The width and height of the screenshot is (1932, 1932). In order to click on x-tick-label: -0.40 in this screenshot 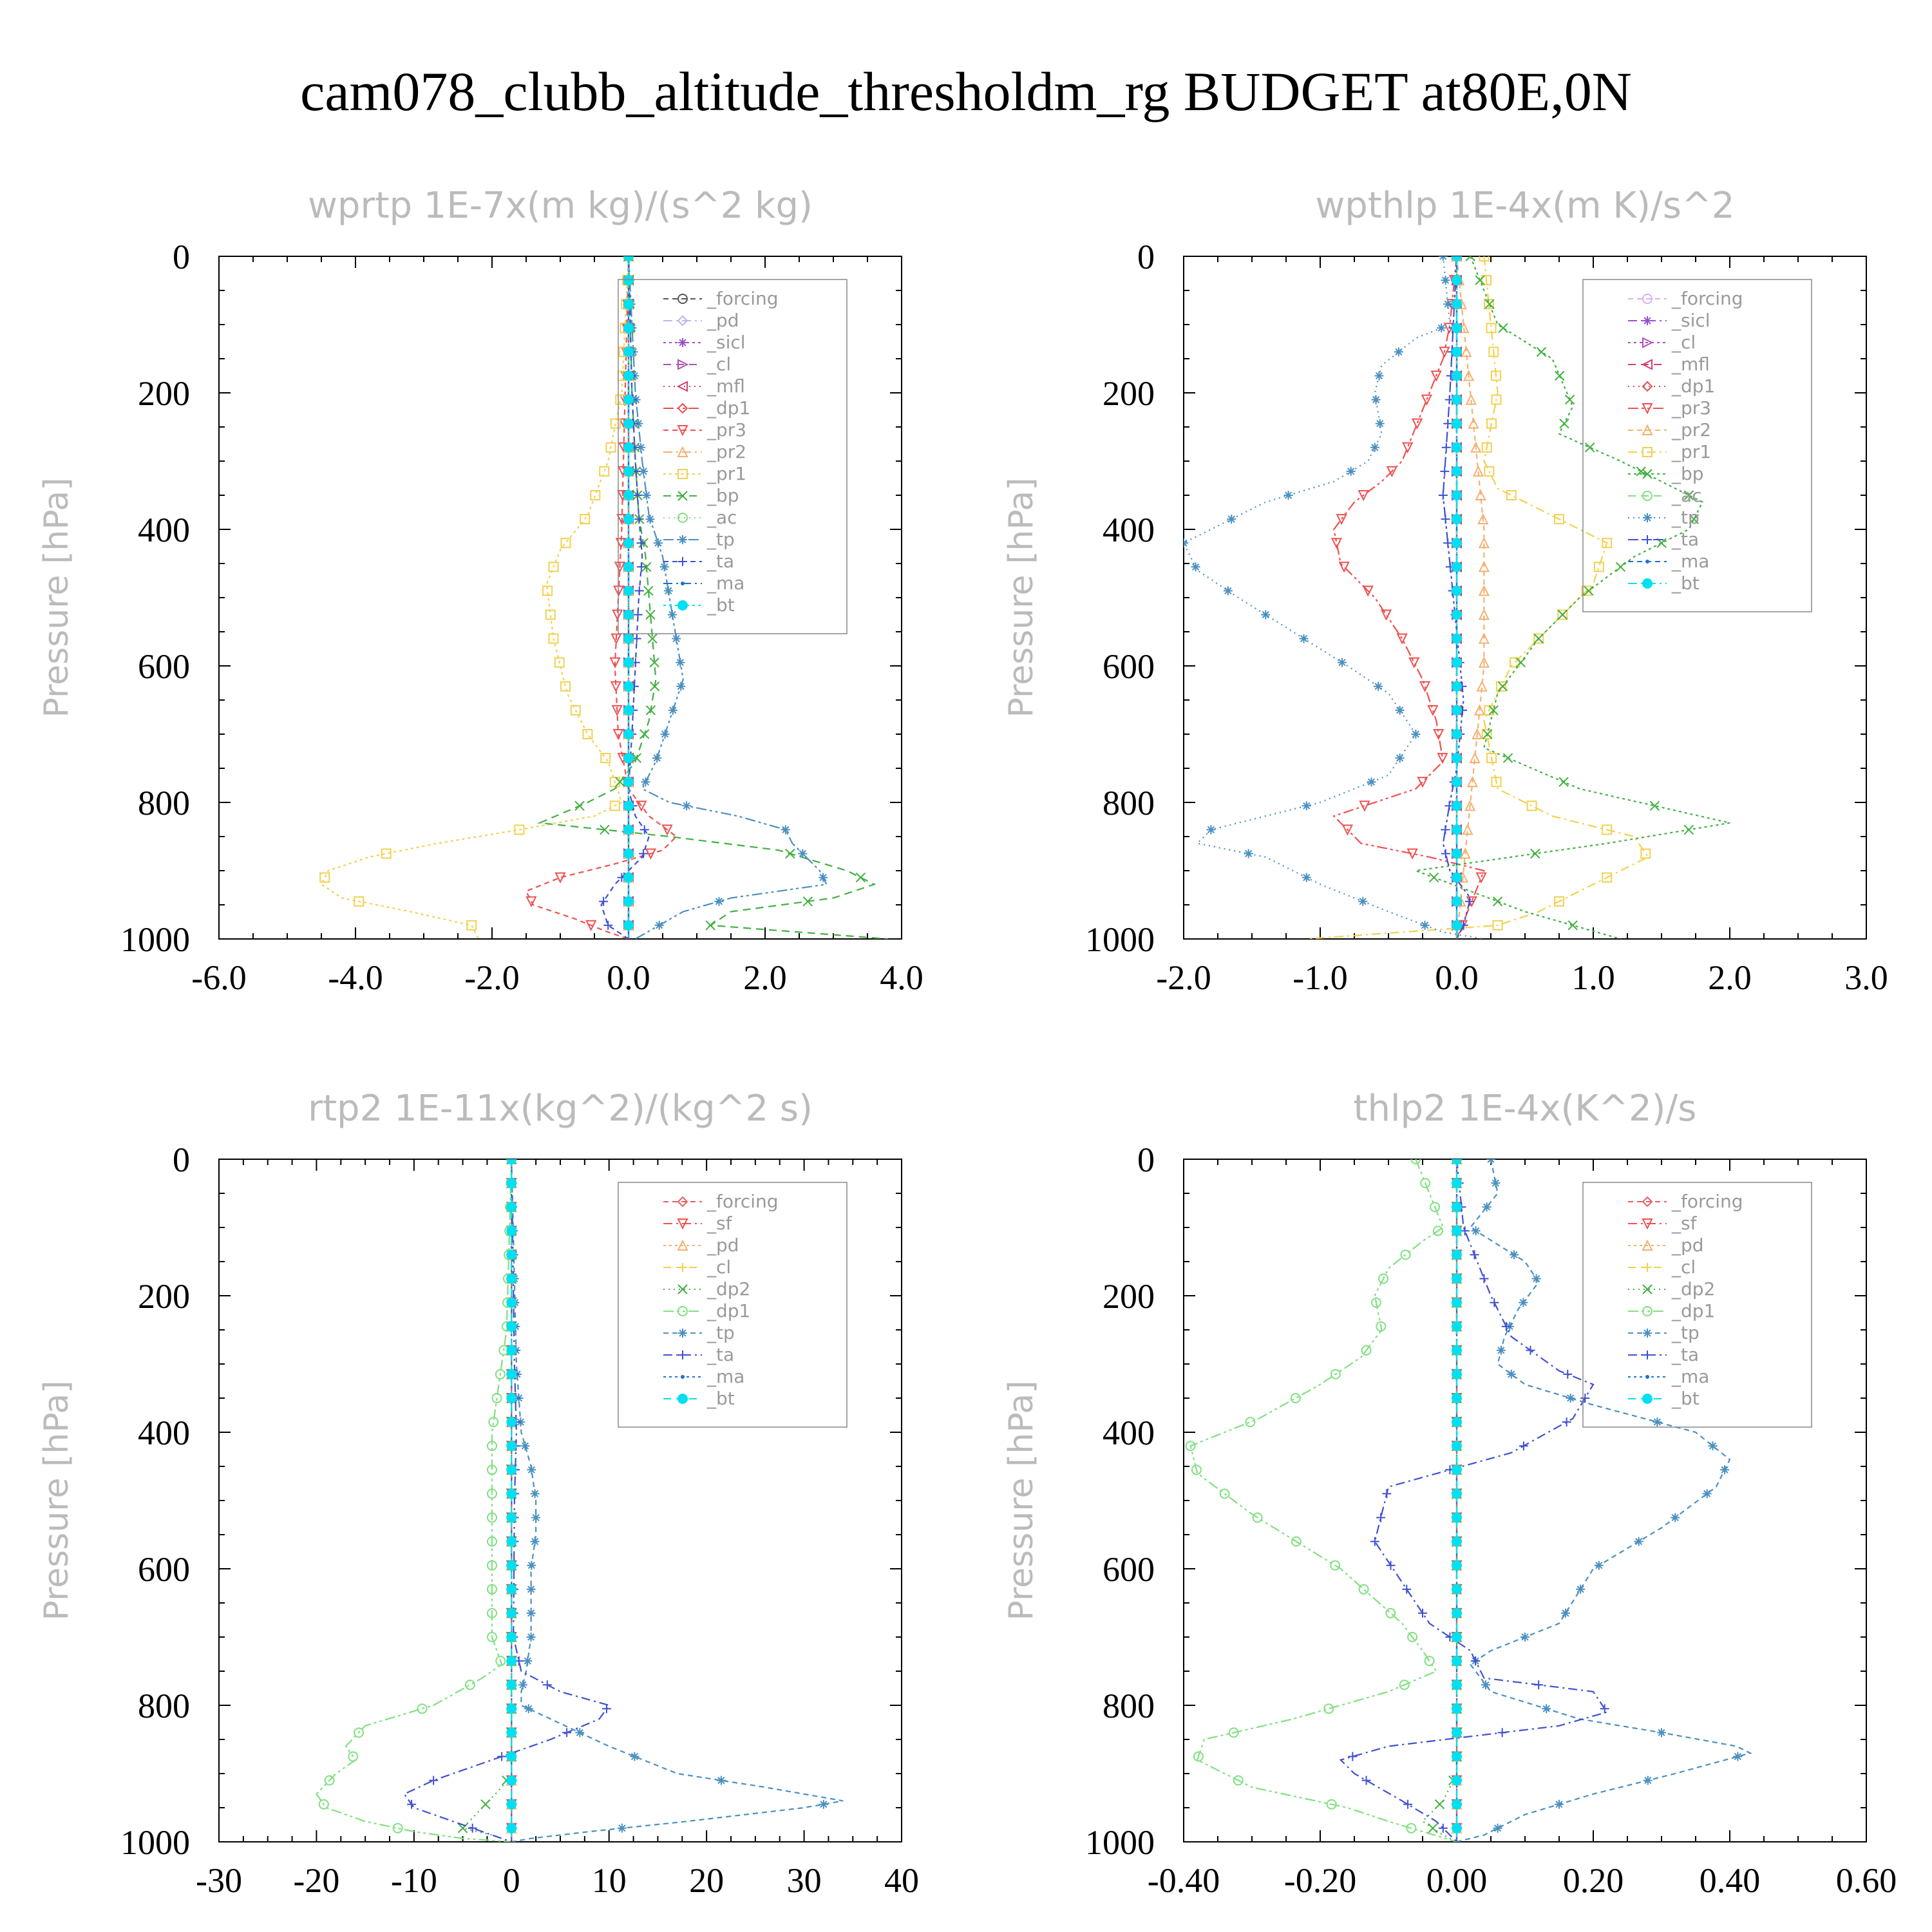, I will do `click(1184, 1880)`.